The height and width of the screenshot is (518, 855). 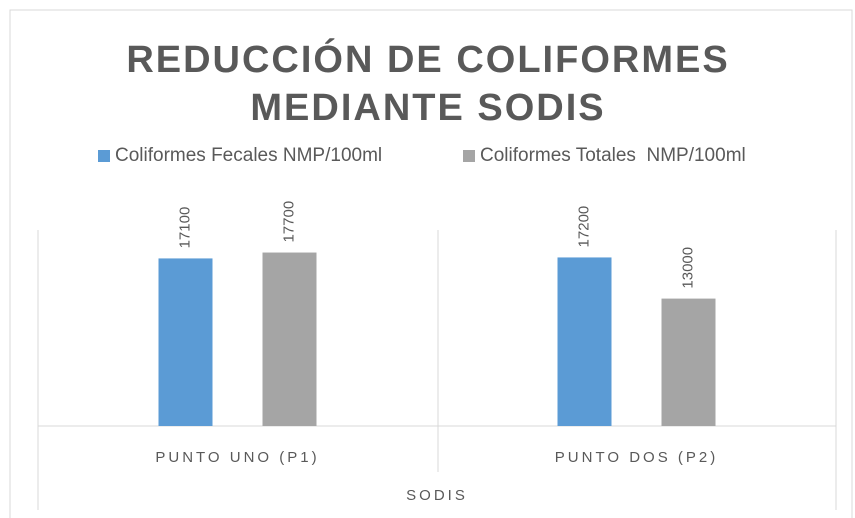 I want to click on chart-title: REDUCCIÓN DE COLIFORMES MEDIANTE SODIS, so click(x=428, y=84).